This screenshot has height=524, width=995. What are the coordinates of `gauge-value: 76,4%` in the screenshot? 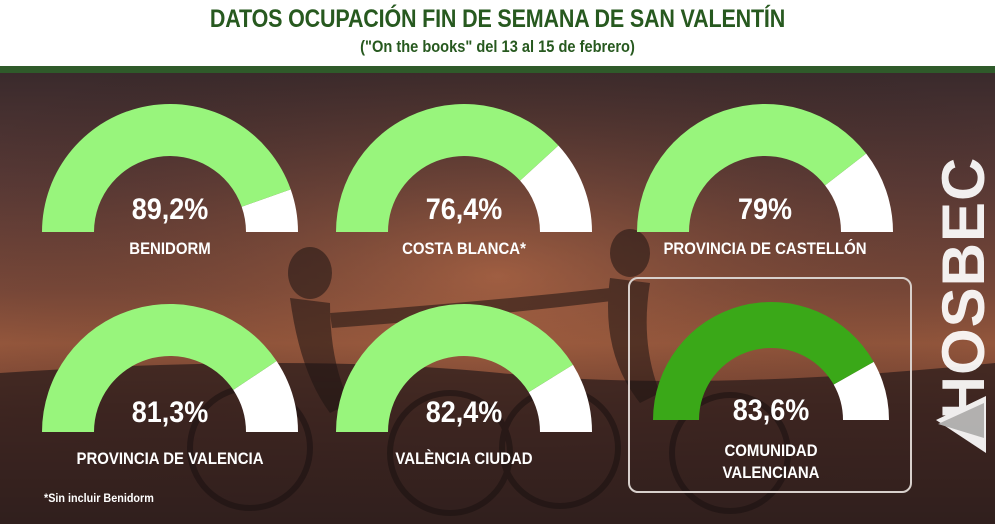 It's located at (464, 209).